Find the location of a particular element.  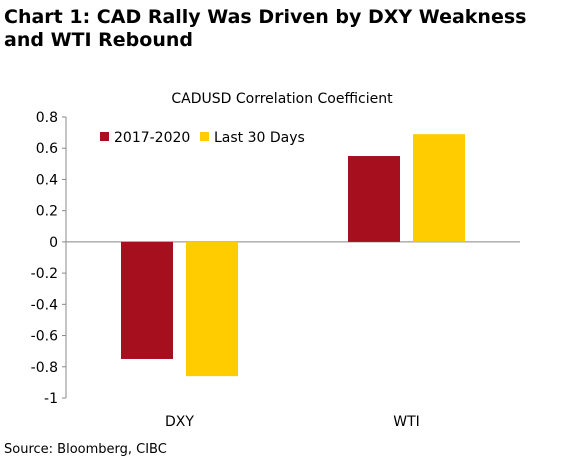

plot-title: CADUSD Correlation Coefficient is located at coordinates (282, 99).